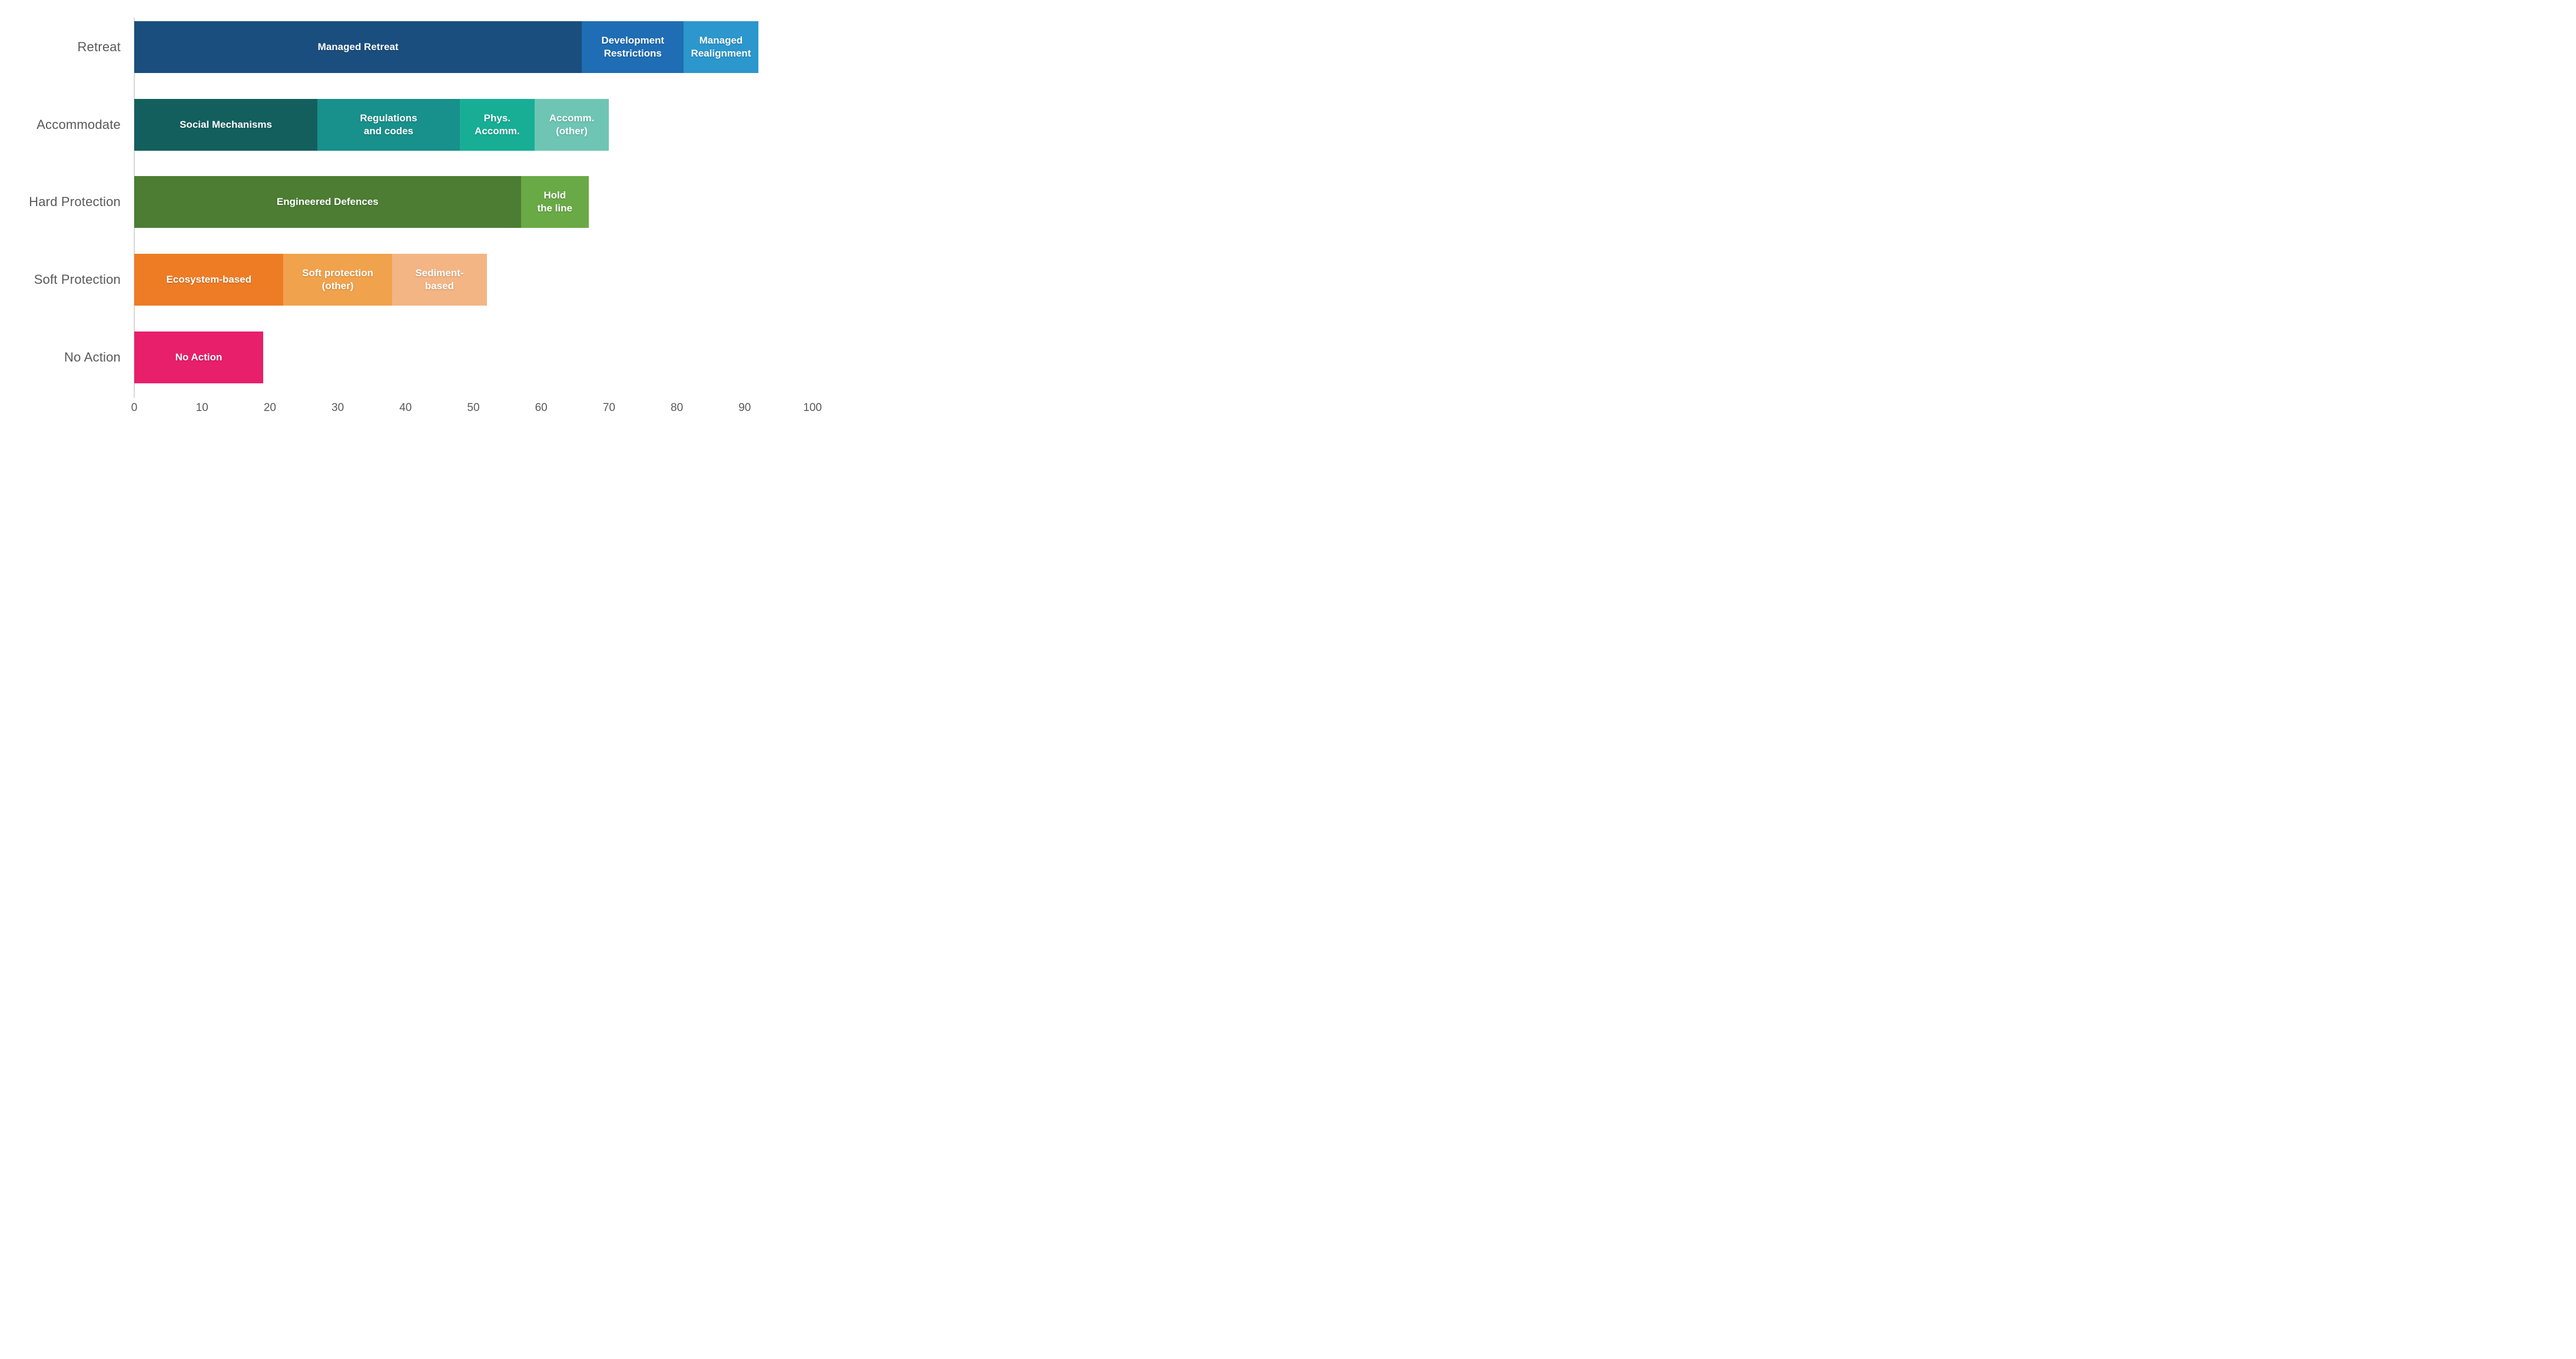  What do you see at coordinates (327, 202) in the screenshot?
I see `bar-segment: Engineered Defences` at bounding box center [327, 202].